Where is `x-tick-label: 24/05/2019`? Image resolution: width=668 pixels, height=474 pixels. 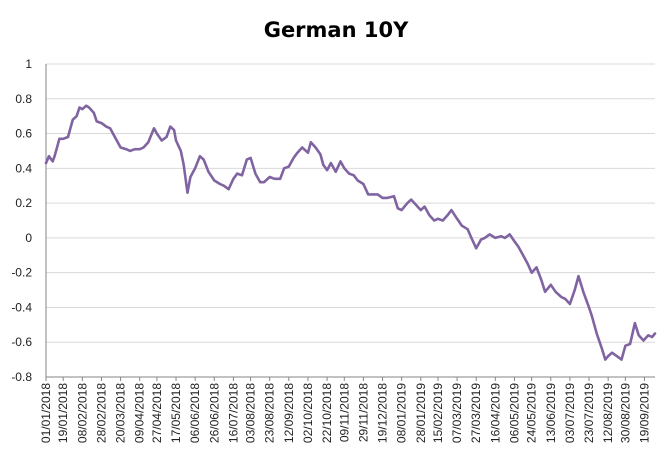
x-tick-label: 24/05/2019 is located at coordinates (532, 413).